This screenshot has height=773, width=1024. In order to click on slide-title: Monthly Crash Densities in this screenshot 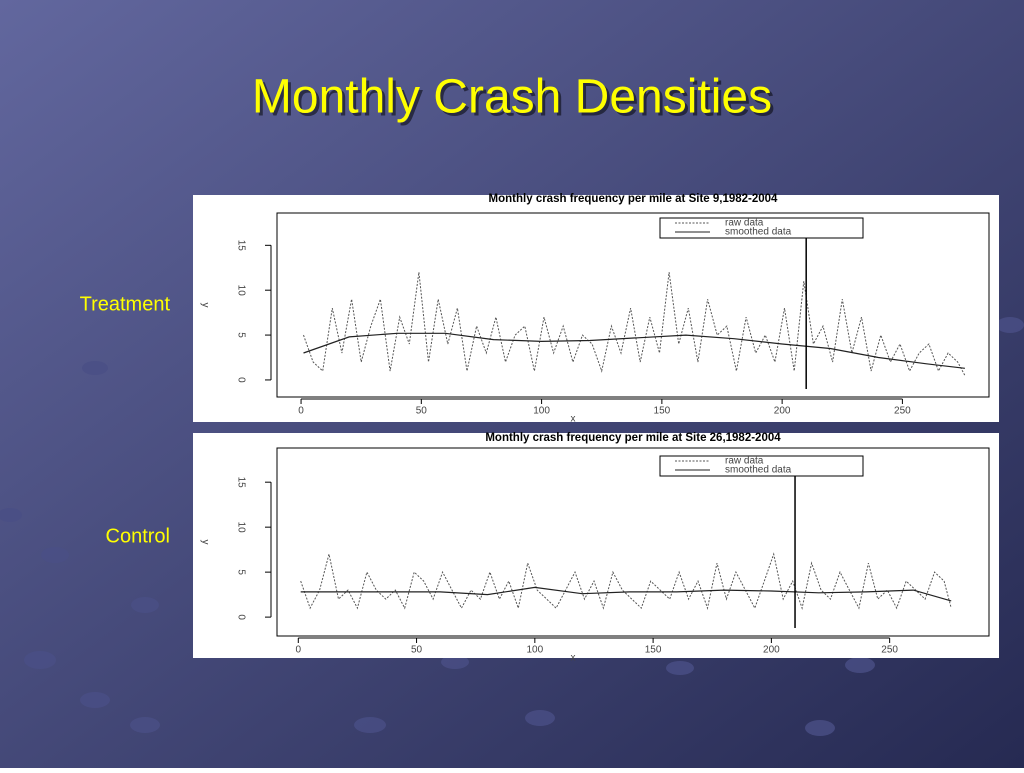, I will do `click(512, 97)`.